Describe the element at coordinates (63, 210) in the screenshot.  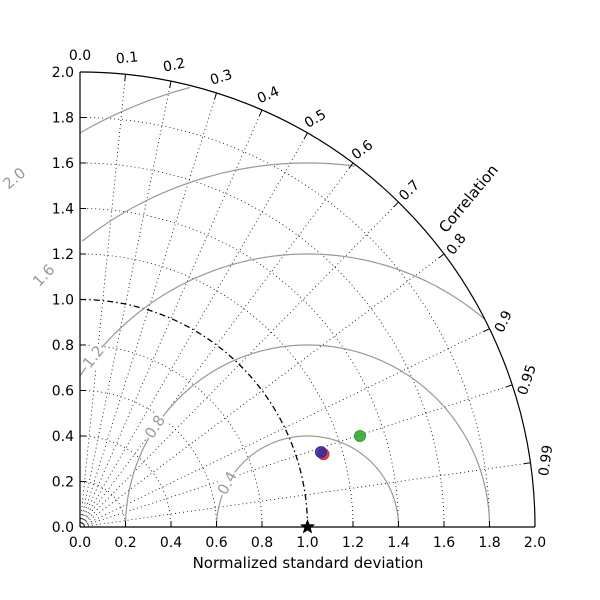
I see `y-tick-label-7: 1.4` at that location.